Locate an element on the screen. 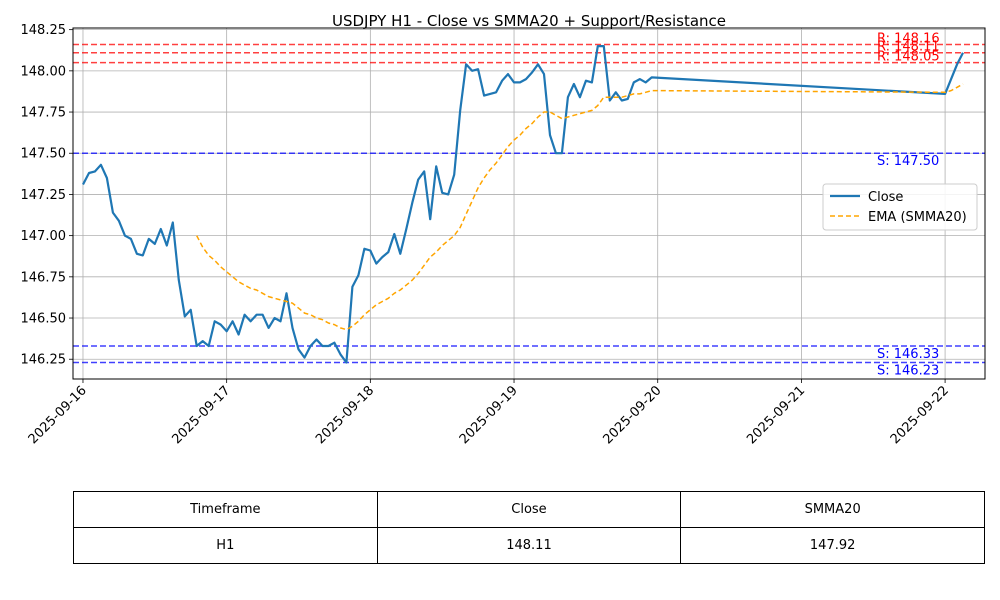 This screenshot has height=600, width=1000. resistance-label: R: 148.05 is located at coordinates (908, 57).